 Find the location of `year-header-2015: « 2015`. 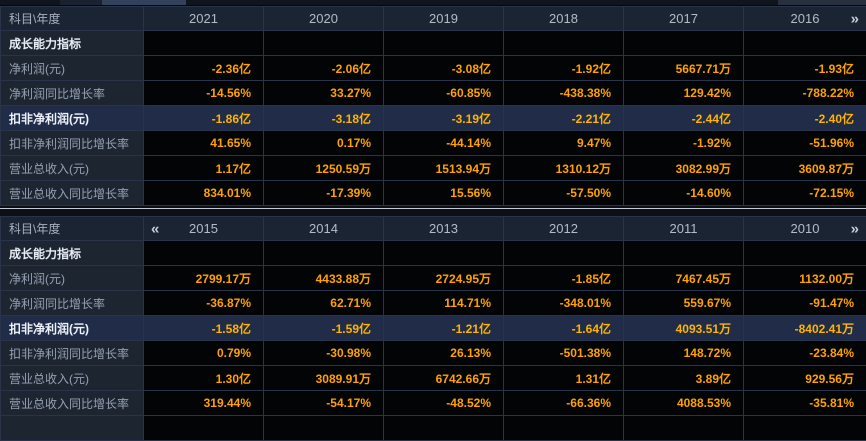

year-header-2015: « 2015 is located at coordinates (204, 229).